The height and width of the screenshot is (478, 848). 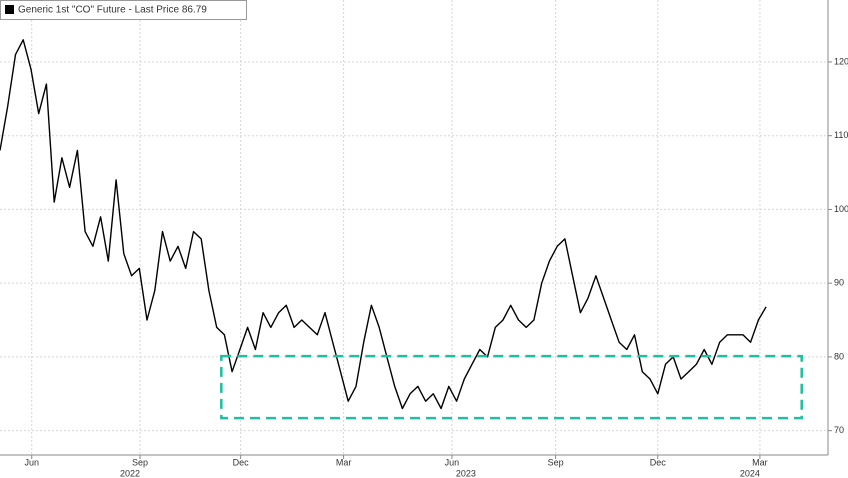 What do you see at coordinates (839, 356) in the screenshot?
I see `y-tick-label: 80` at bounding box center [839, 356].